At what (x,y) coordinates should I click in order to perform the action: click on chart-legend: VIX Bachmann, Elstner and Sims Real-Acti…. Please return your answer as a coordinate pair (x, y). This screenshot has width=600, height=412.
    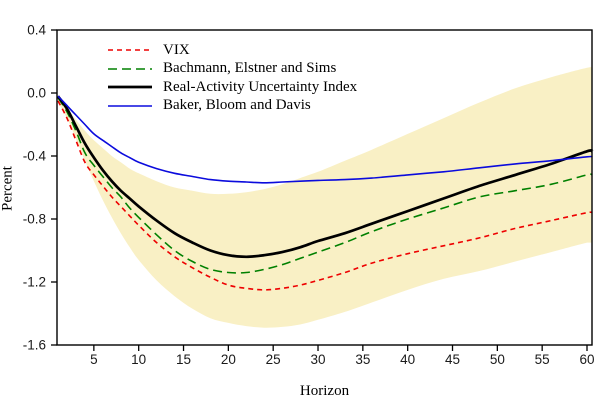
    Looking at the image, I should click on (232, 78).